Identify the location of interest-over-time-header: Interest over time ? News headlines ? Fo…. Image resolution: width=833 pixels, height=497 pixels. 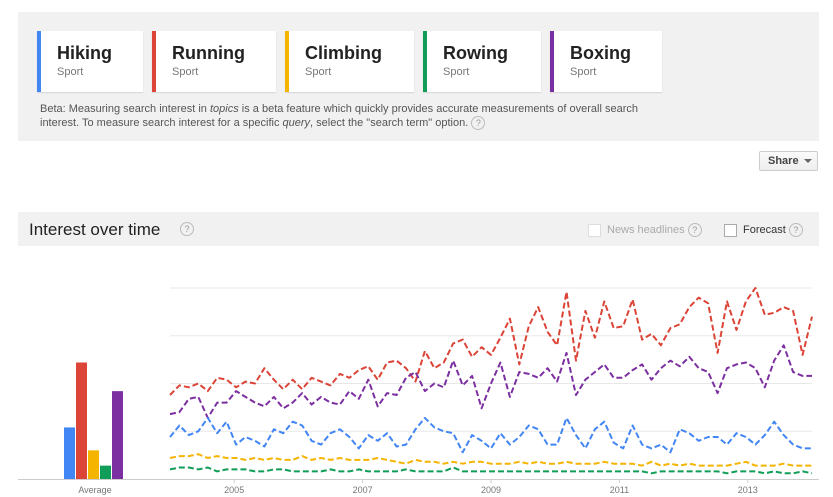
(418, 229).